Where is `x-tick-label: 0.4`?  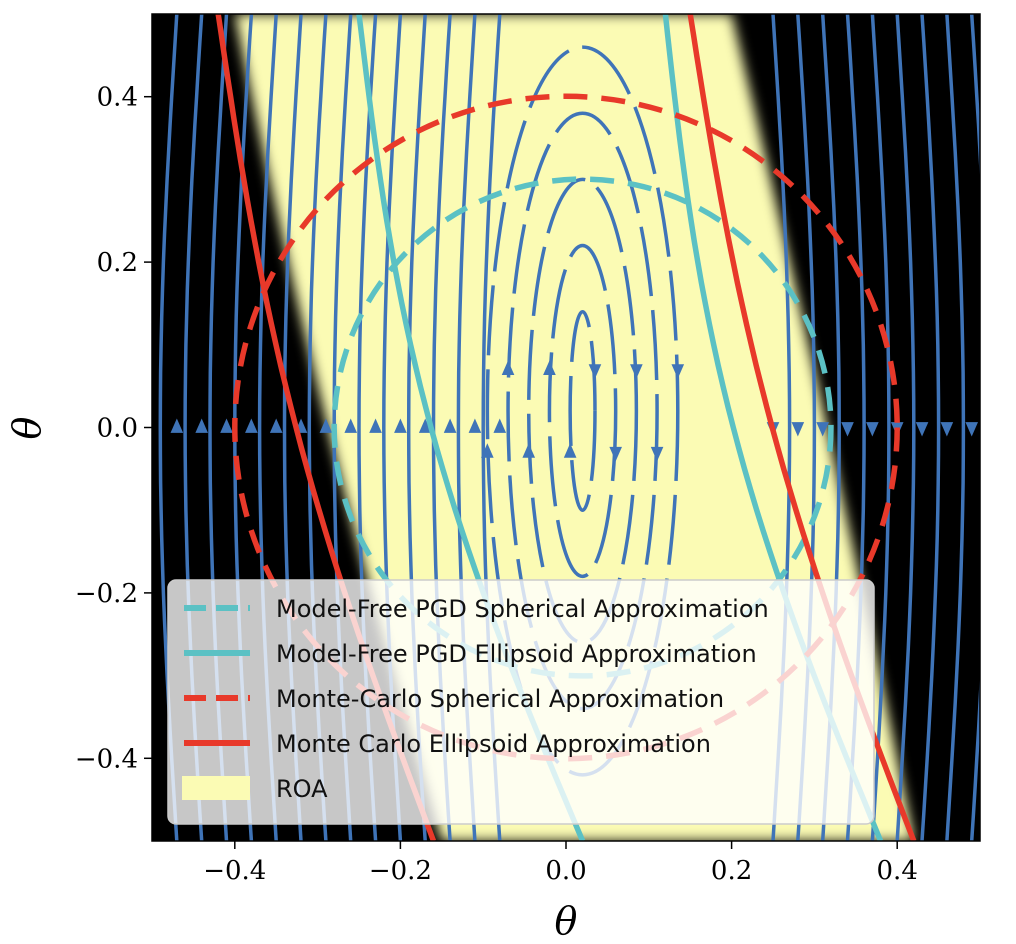
x-tick-label: 0.4 is located at coordinates (897, 871).